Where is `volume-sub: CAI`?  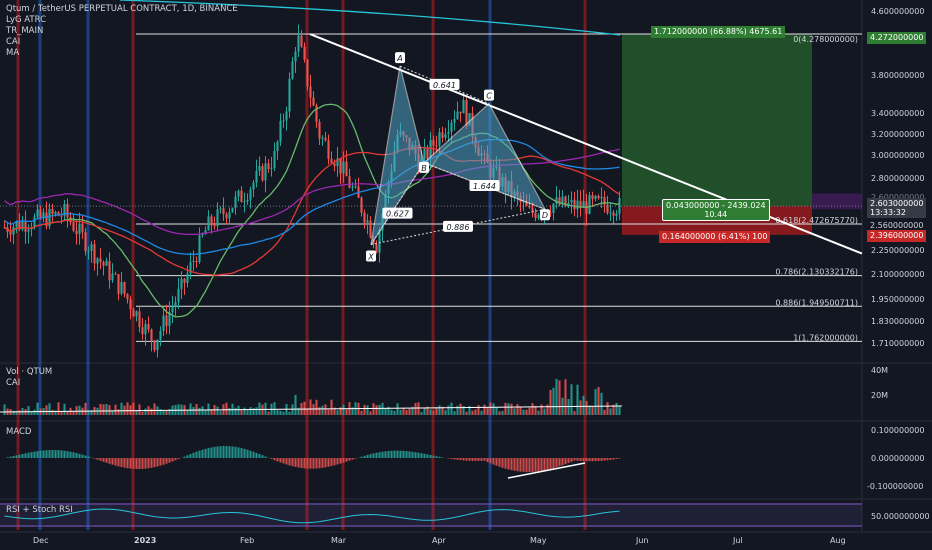
volume-sub: CAI is located at coordinates (13, 383).